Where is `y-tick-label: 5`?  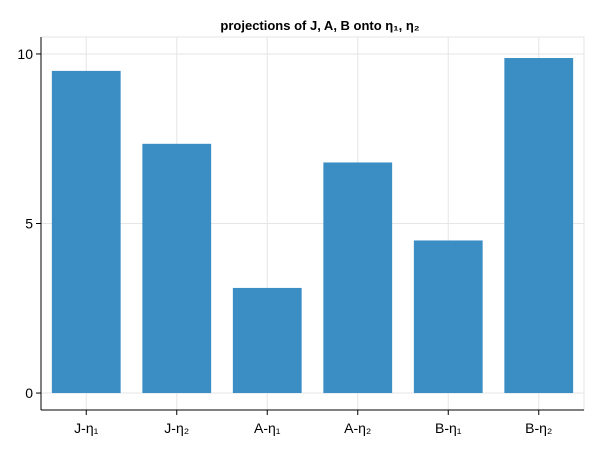 y-tick-label: 5 is located at coordinates (29, 224).